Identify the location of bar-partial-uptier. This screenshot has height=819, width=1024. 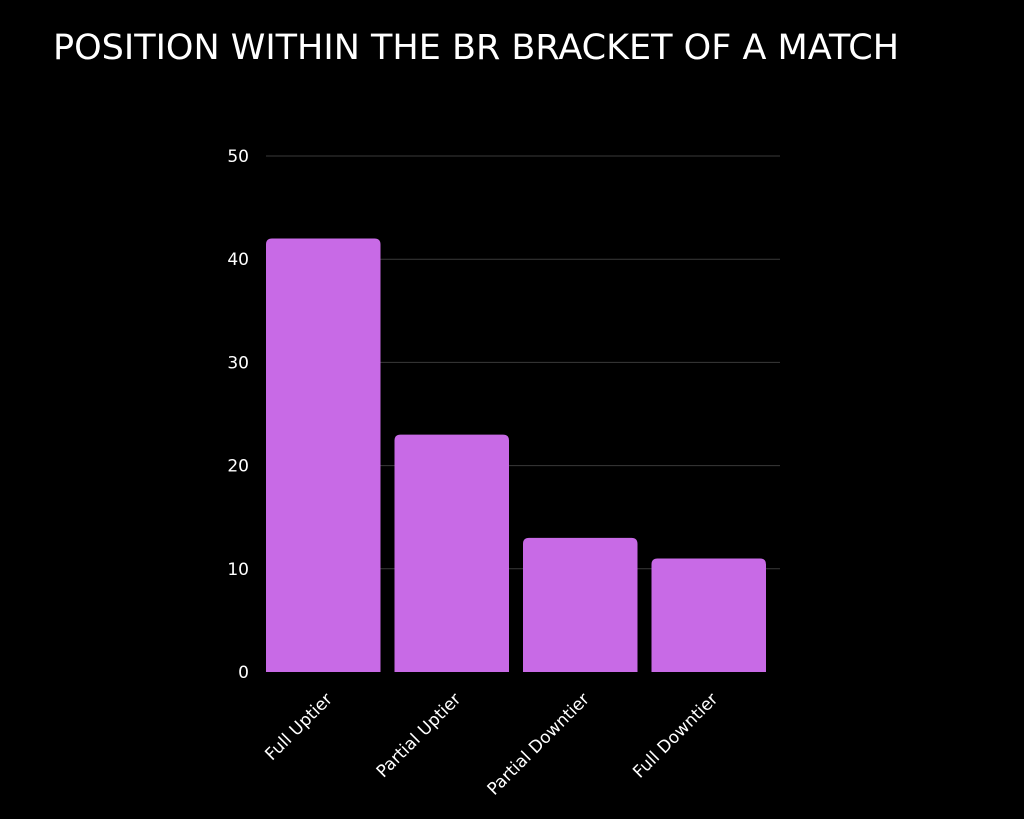
(451, 553).